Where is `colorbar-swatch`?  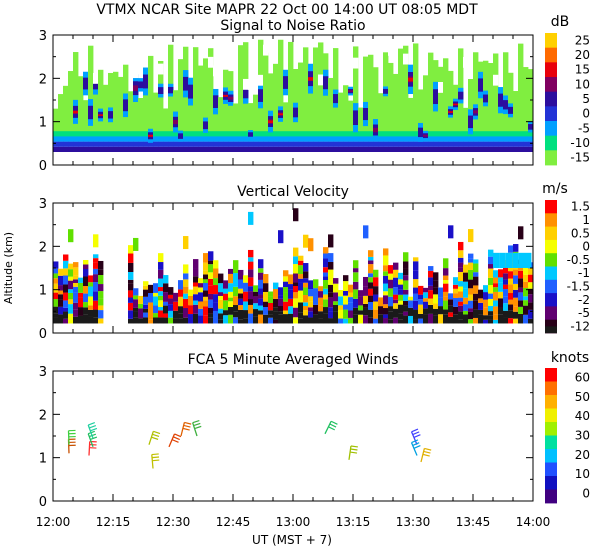
colorbar-swatch is located at coordinates (551, 99).